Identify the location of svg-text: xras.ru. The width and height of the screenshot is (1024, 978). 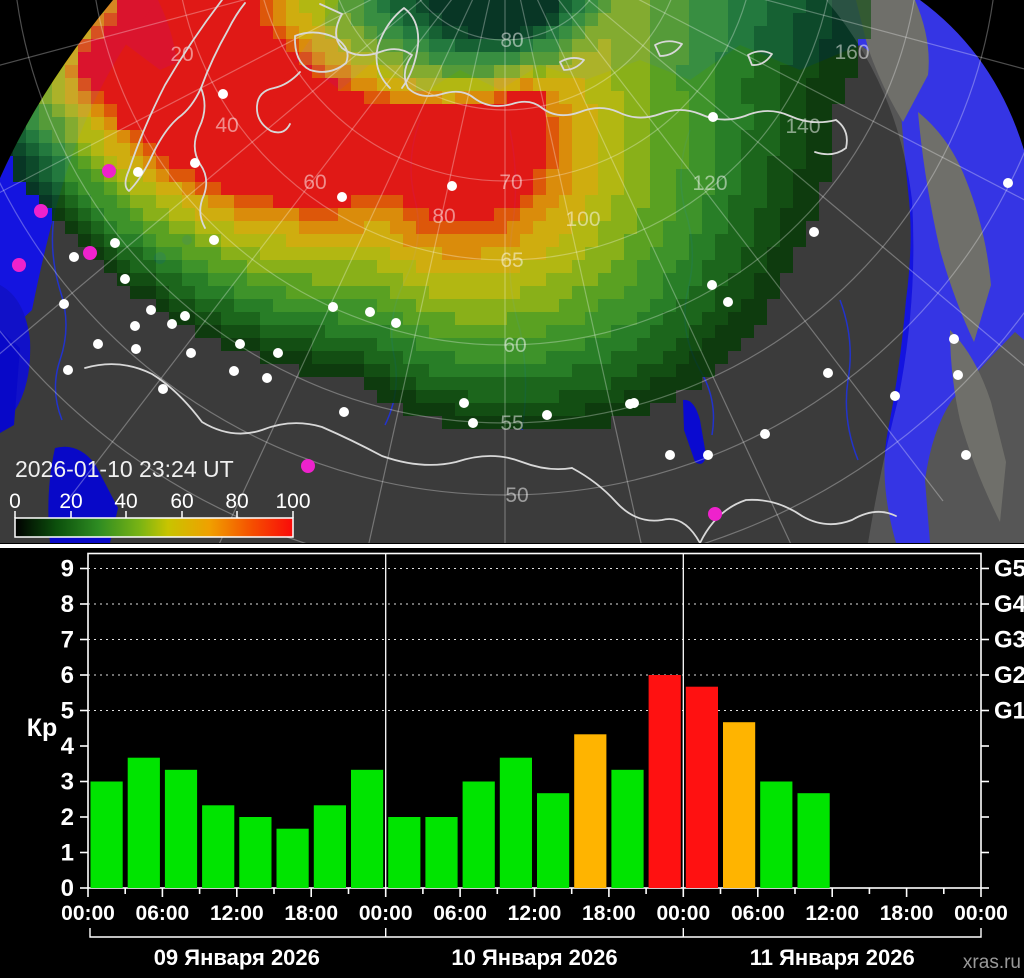
(992, 962).